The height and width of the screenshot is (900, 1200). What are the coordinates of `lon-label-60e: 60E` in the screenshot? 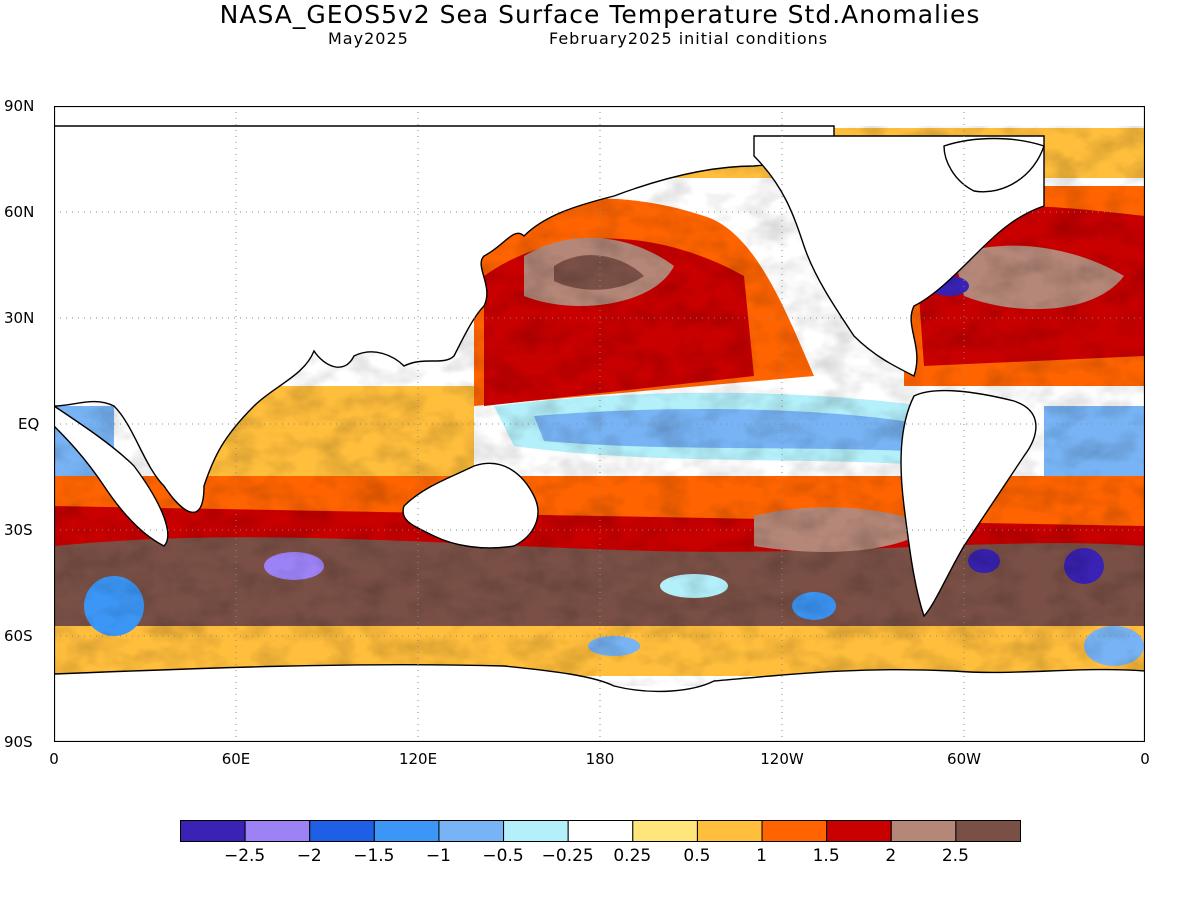 It's located at (236, 759).